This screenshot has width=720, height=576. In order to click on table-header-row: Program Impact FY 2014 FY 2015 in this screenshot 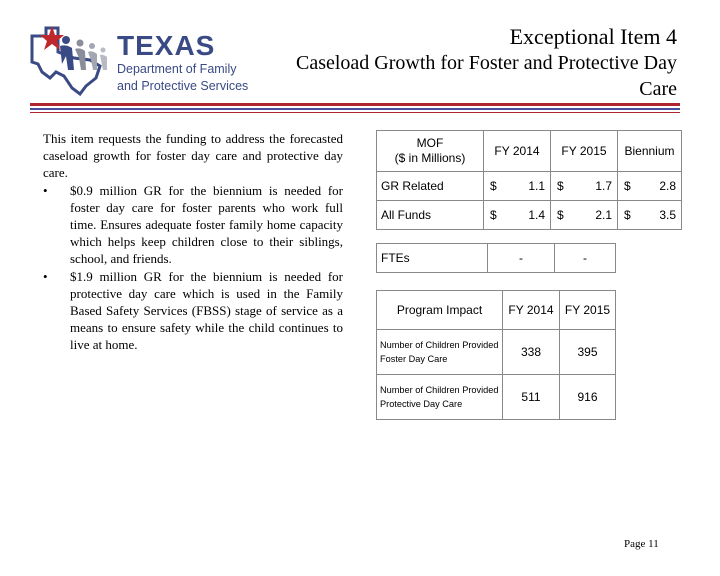, I will do `click(496, 310)`.